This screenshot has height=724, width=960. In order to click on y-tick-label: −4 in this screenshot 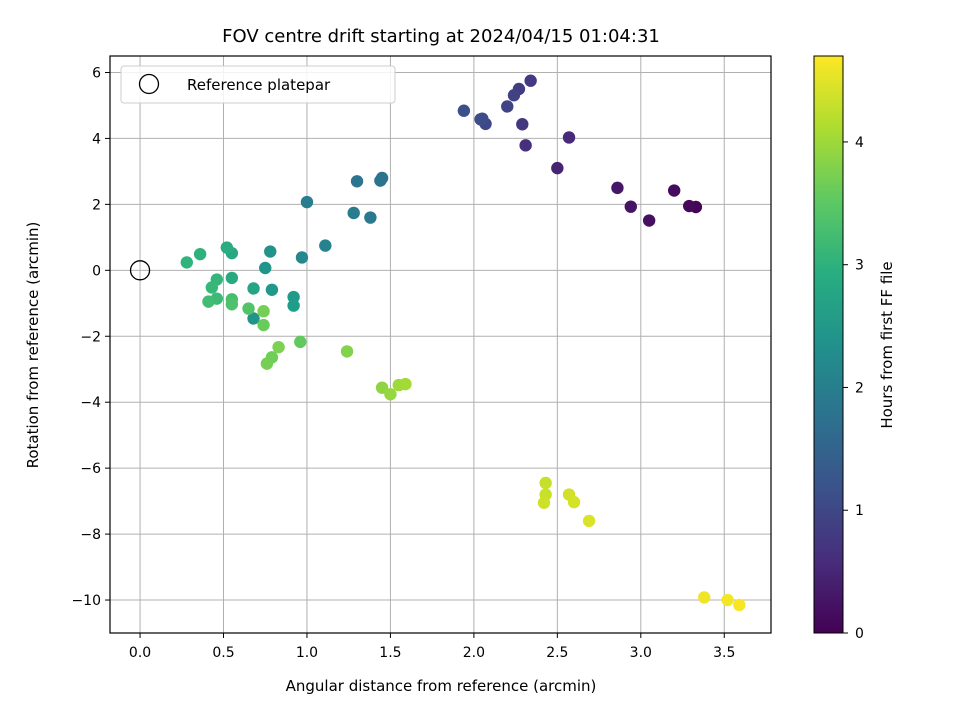, I will do `click(90, 403)`.